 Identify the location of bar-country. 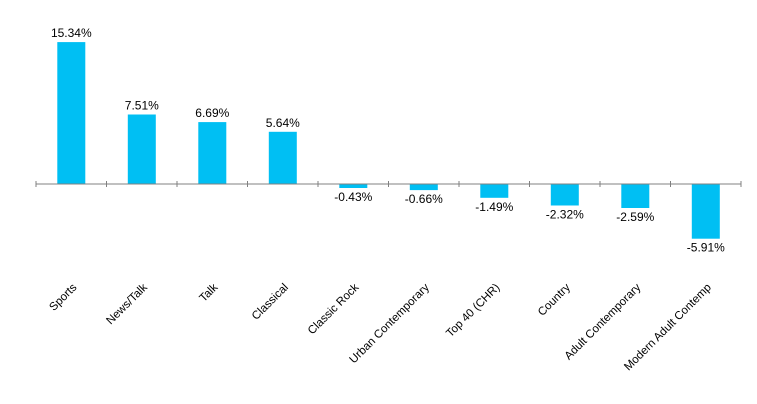
(564, 195).